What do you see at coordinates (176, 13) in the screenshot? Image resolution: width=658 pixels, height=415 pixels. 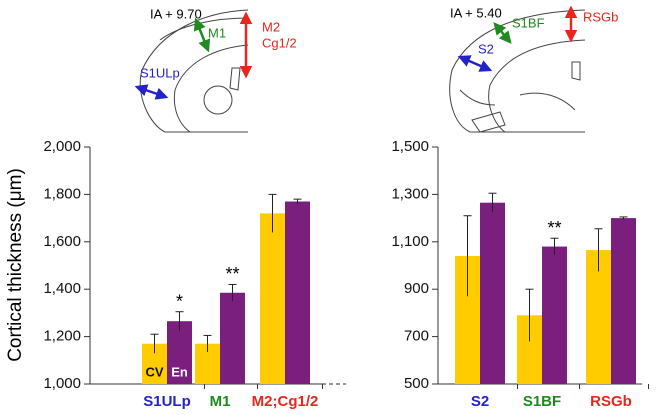 I see `section-label: IA + 9.70` at bounding box center [176, 13].